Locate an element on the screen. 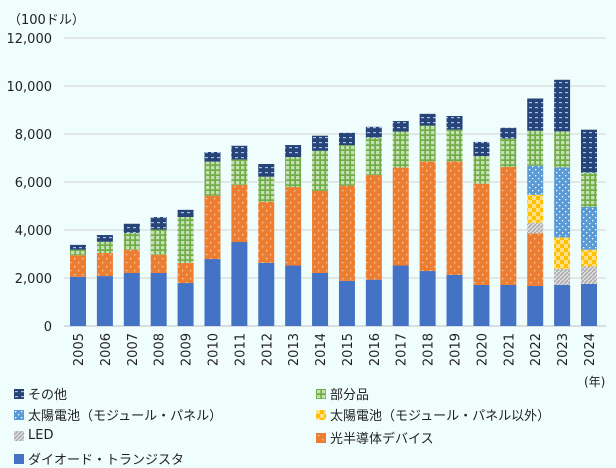 The image size is (616, 468). y-axis-unit-label: （100ドル） is located at coordinates (46, 20).